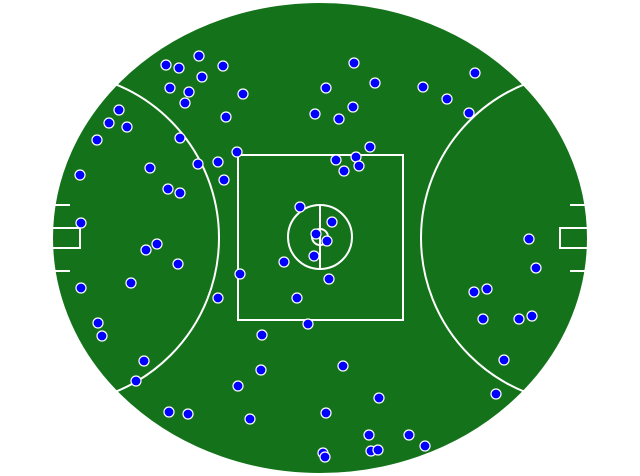 The width and height of the screenshot is (640, 476). What do you see at coordinates (66, 238) in the screenshot?
I see `left-goal-square` at bounding box center [66, 238].